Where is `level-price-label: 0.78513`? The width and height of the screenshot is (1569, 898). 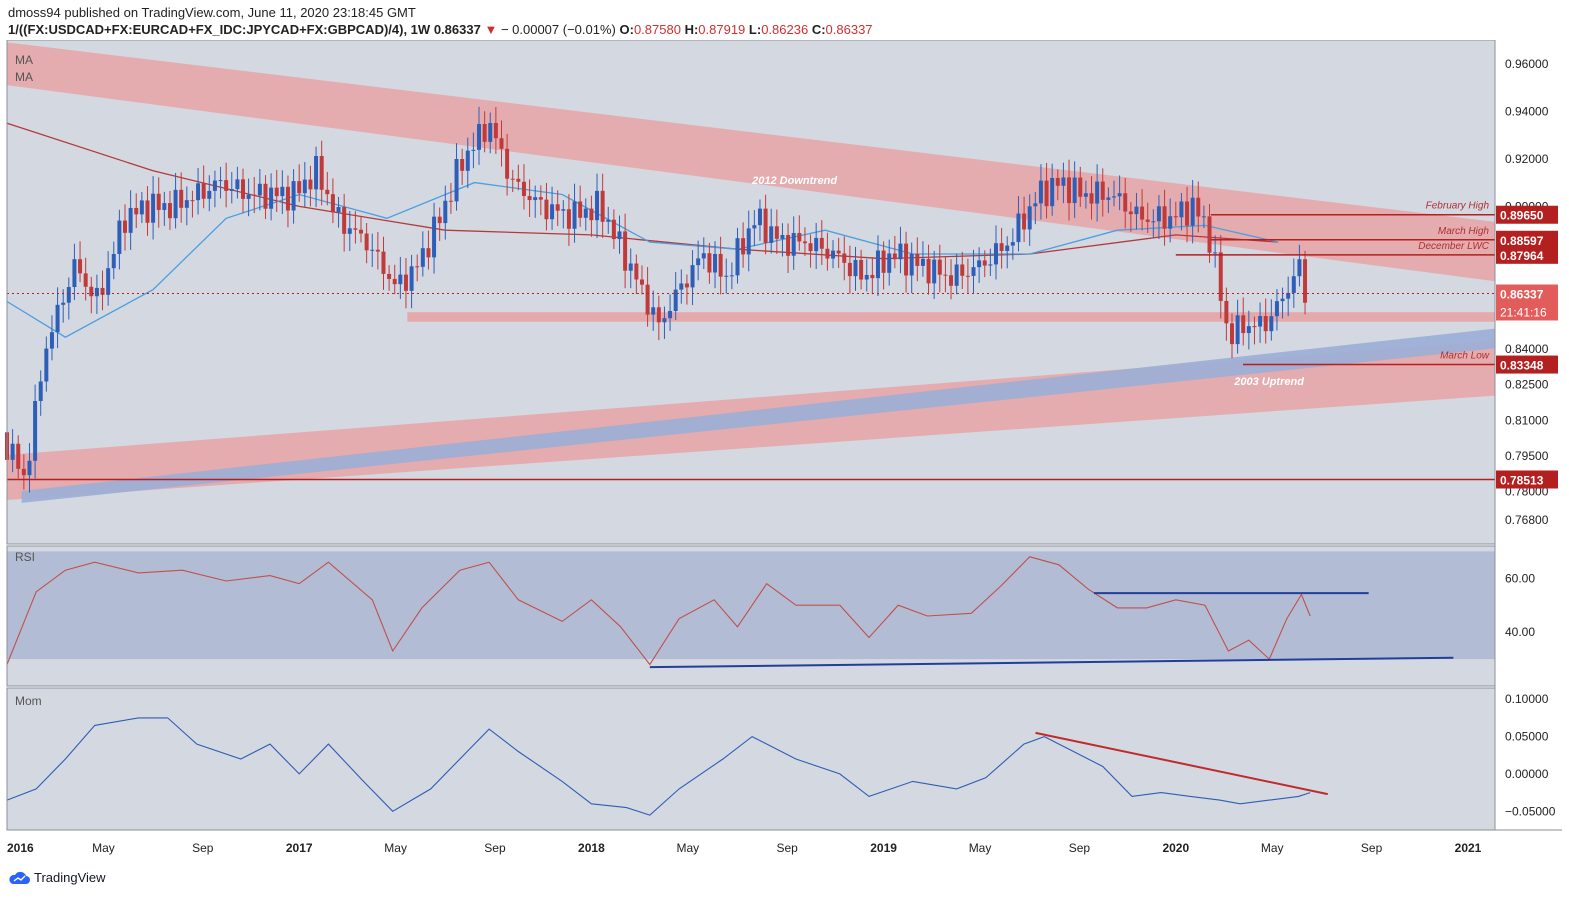
level-price-label: 0.78513 is located at coordinates (1522, 481).